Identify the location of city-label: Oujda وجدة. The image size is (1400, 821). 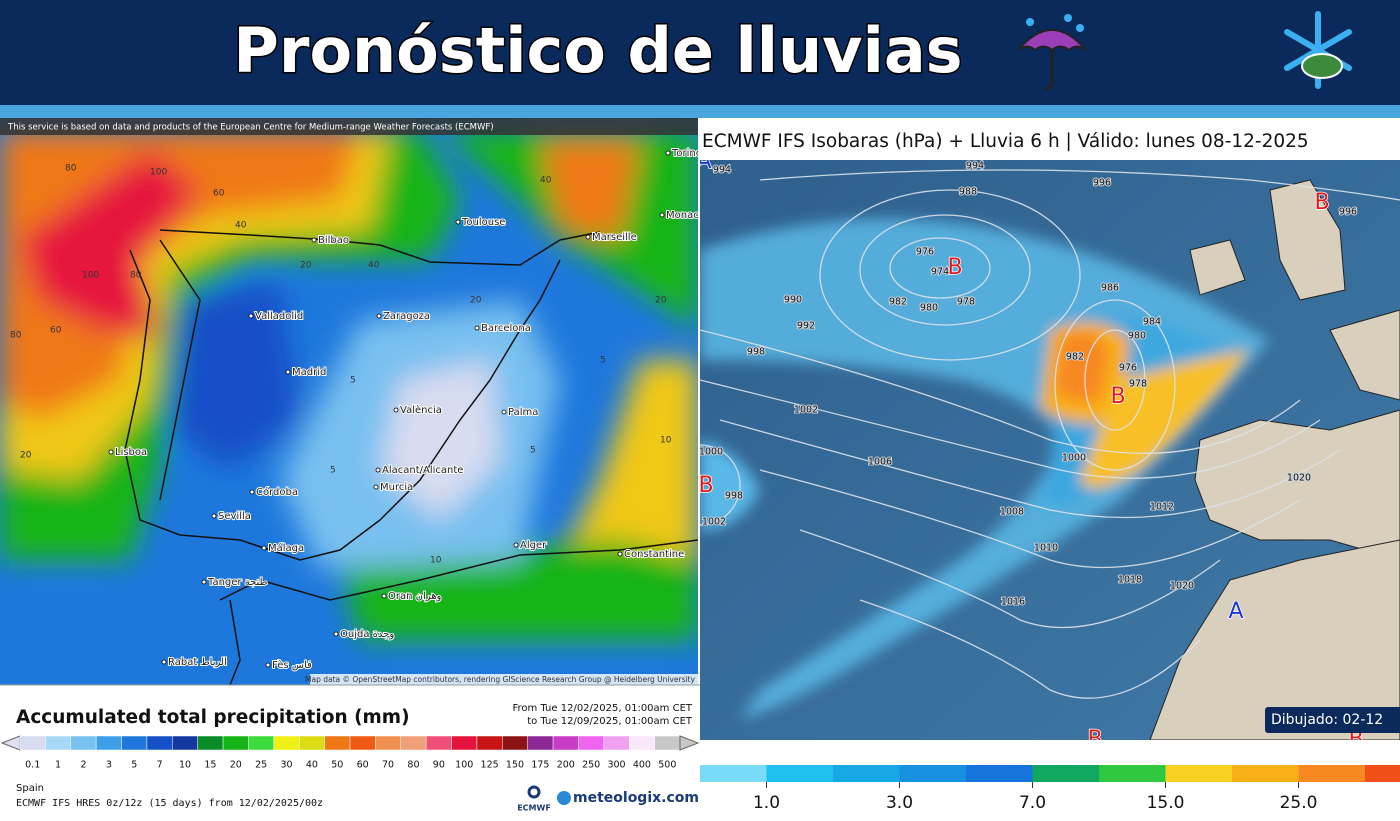
(367, 634).